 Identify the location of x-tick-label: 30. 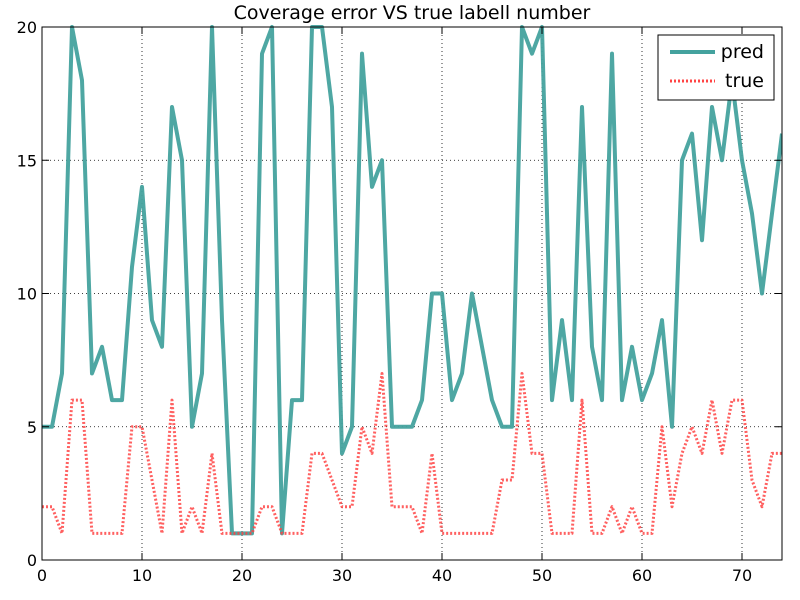
(342, 575).